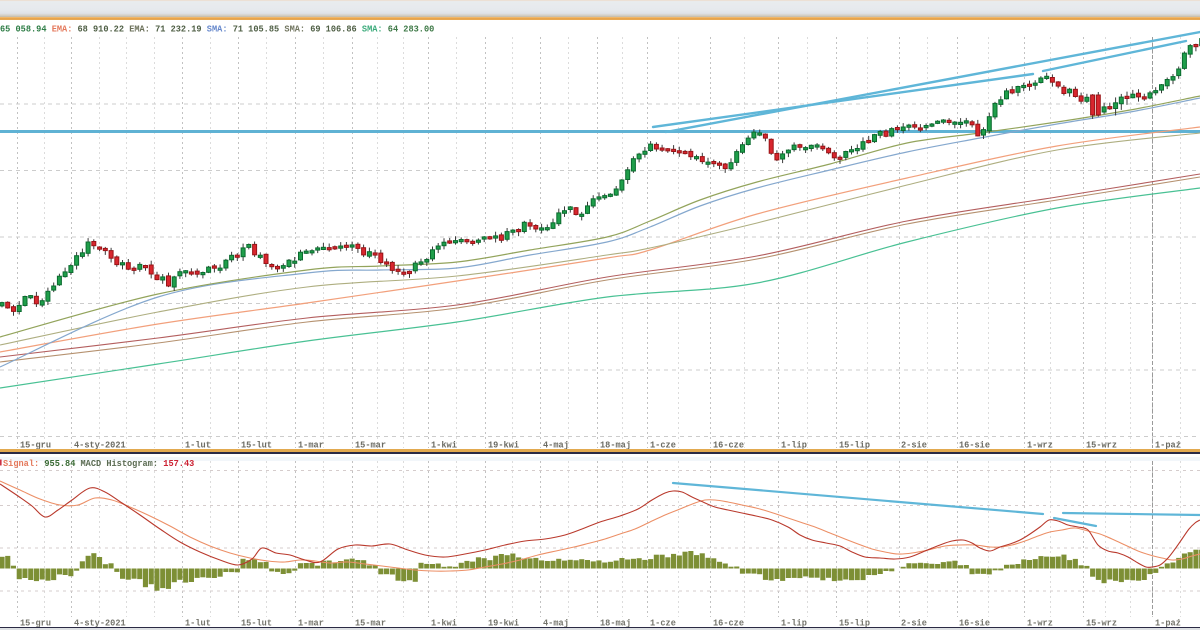 Image resolution: width=1200 pixels, height=630 pixels. I want to click on svg-text: 71 232.19, so click(178, 29).